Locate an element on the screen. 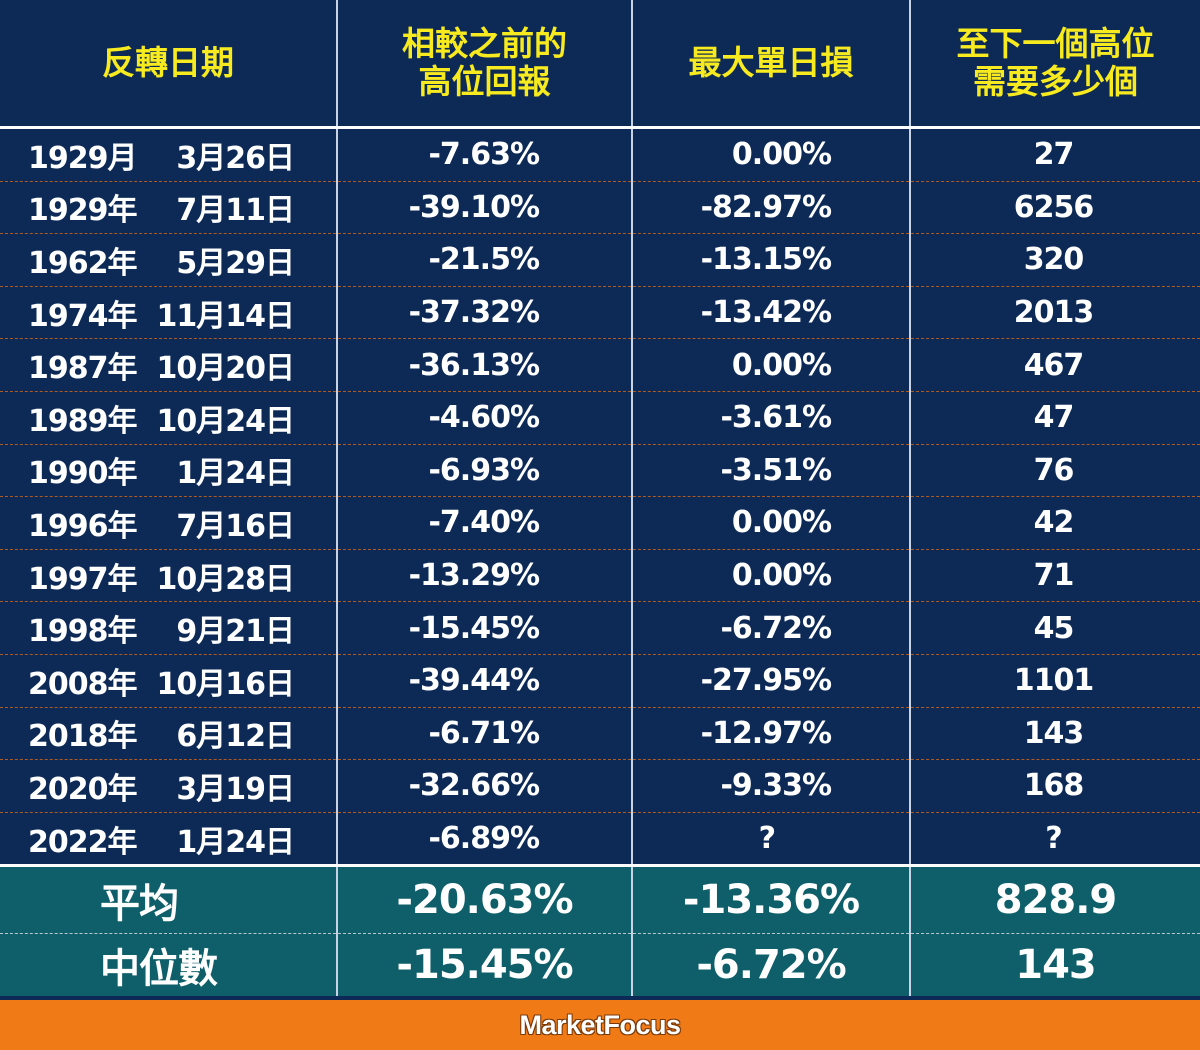  date-month-day: 3月19日 is located at coordinates (235, 789).